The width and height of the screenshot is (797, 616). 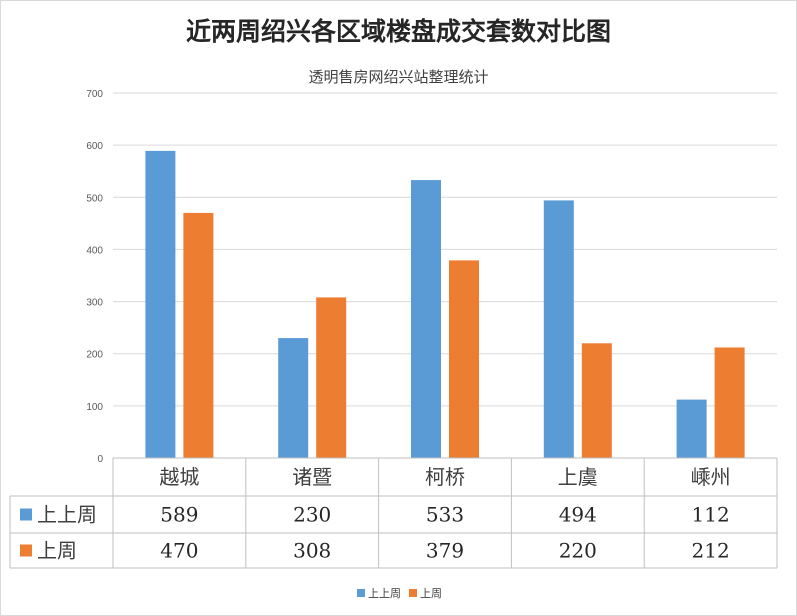 I want to click on table-series-label-上上周: 上上周, so click(x=67, y=515).